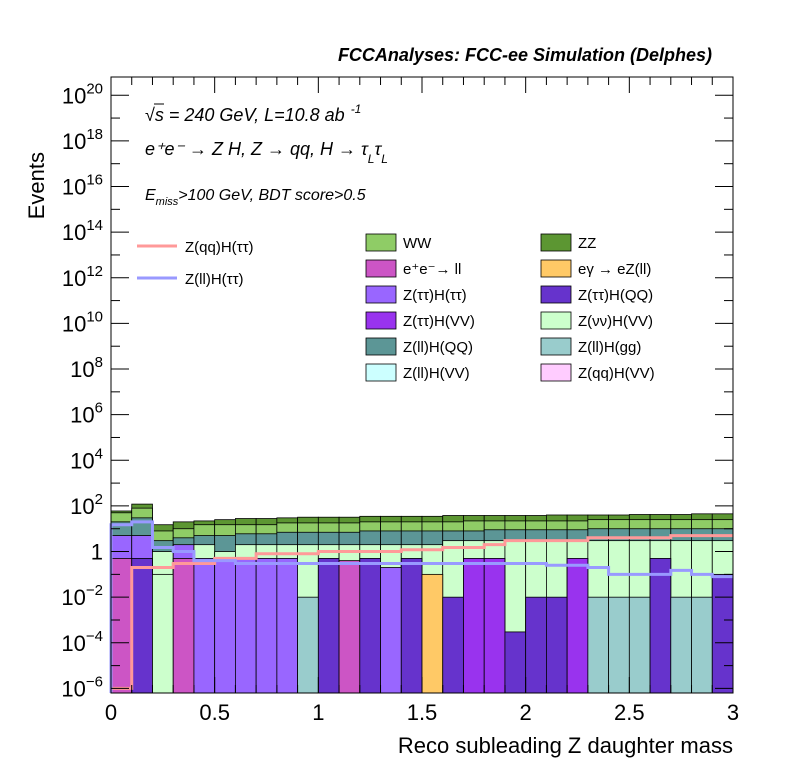  I want to click on x-tick-label-2: 1, so click(318, 712).